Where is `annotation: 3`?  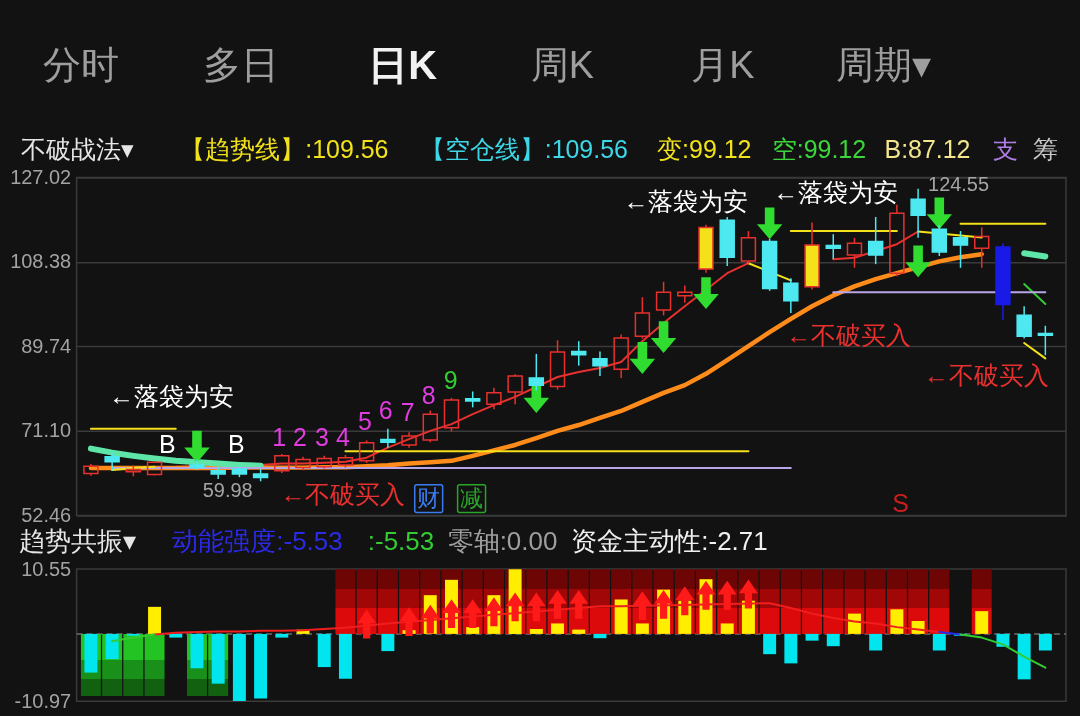 annotation: 3 is located at coordinates (322, 436).